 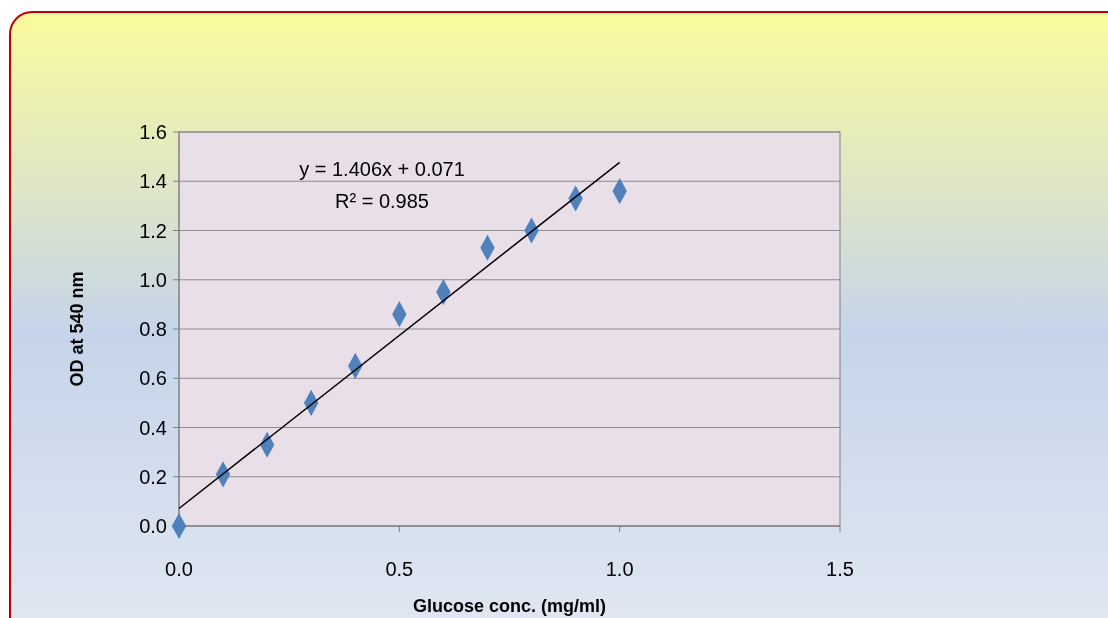 I want to click on x-tick-label: 0.0, so click(x=179, y=569).